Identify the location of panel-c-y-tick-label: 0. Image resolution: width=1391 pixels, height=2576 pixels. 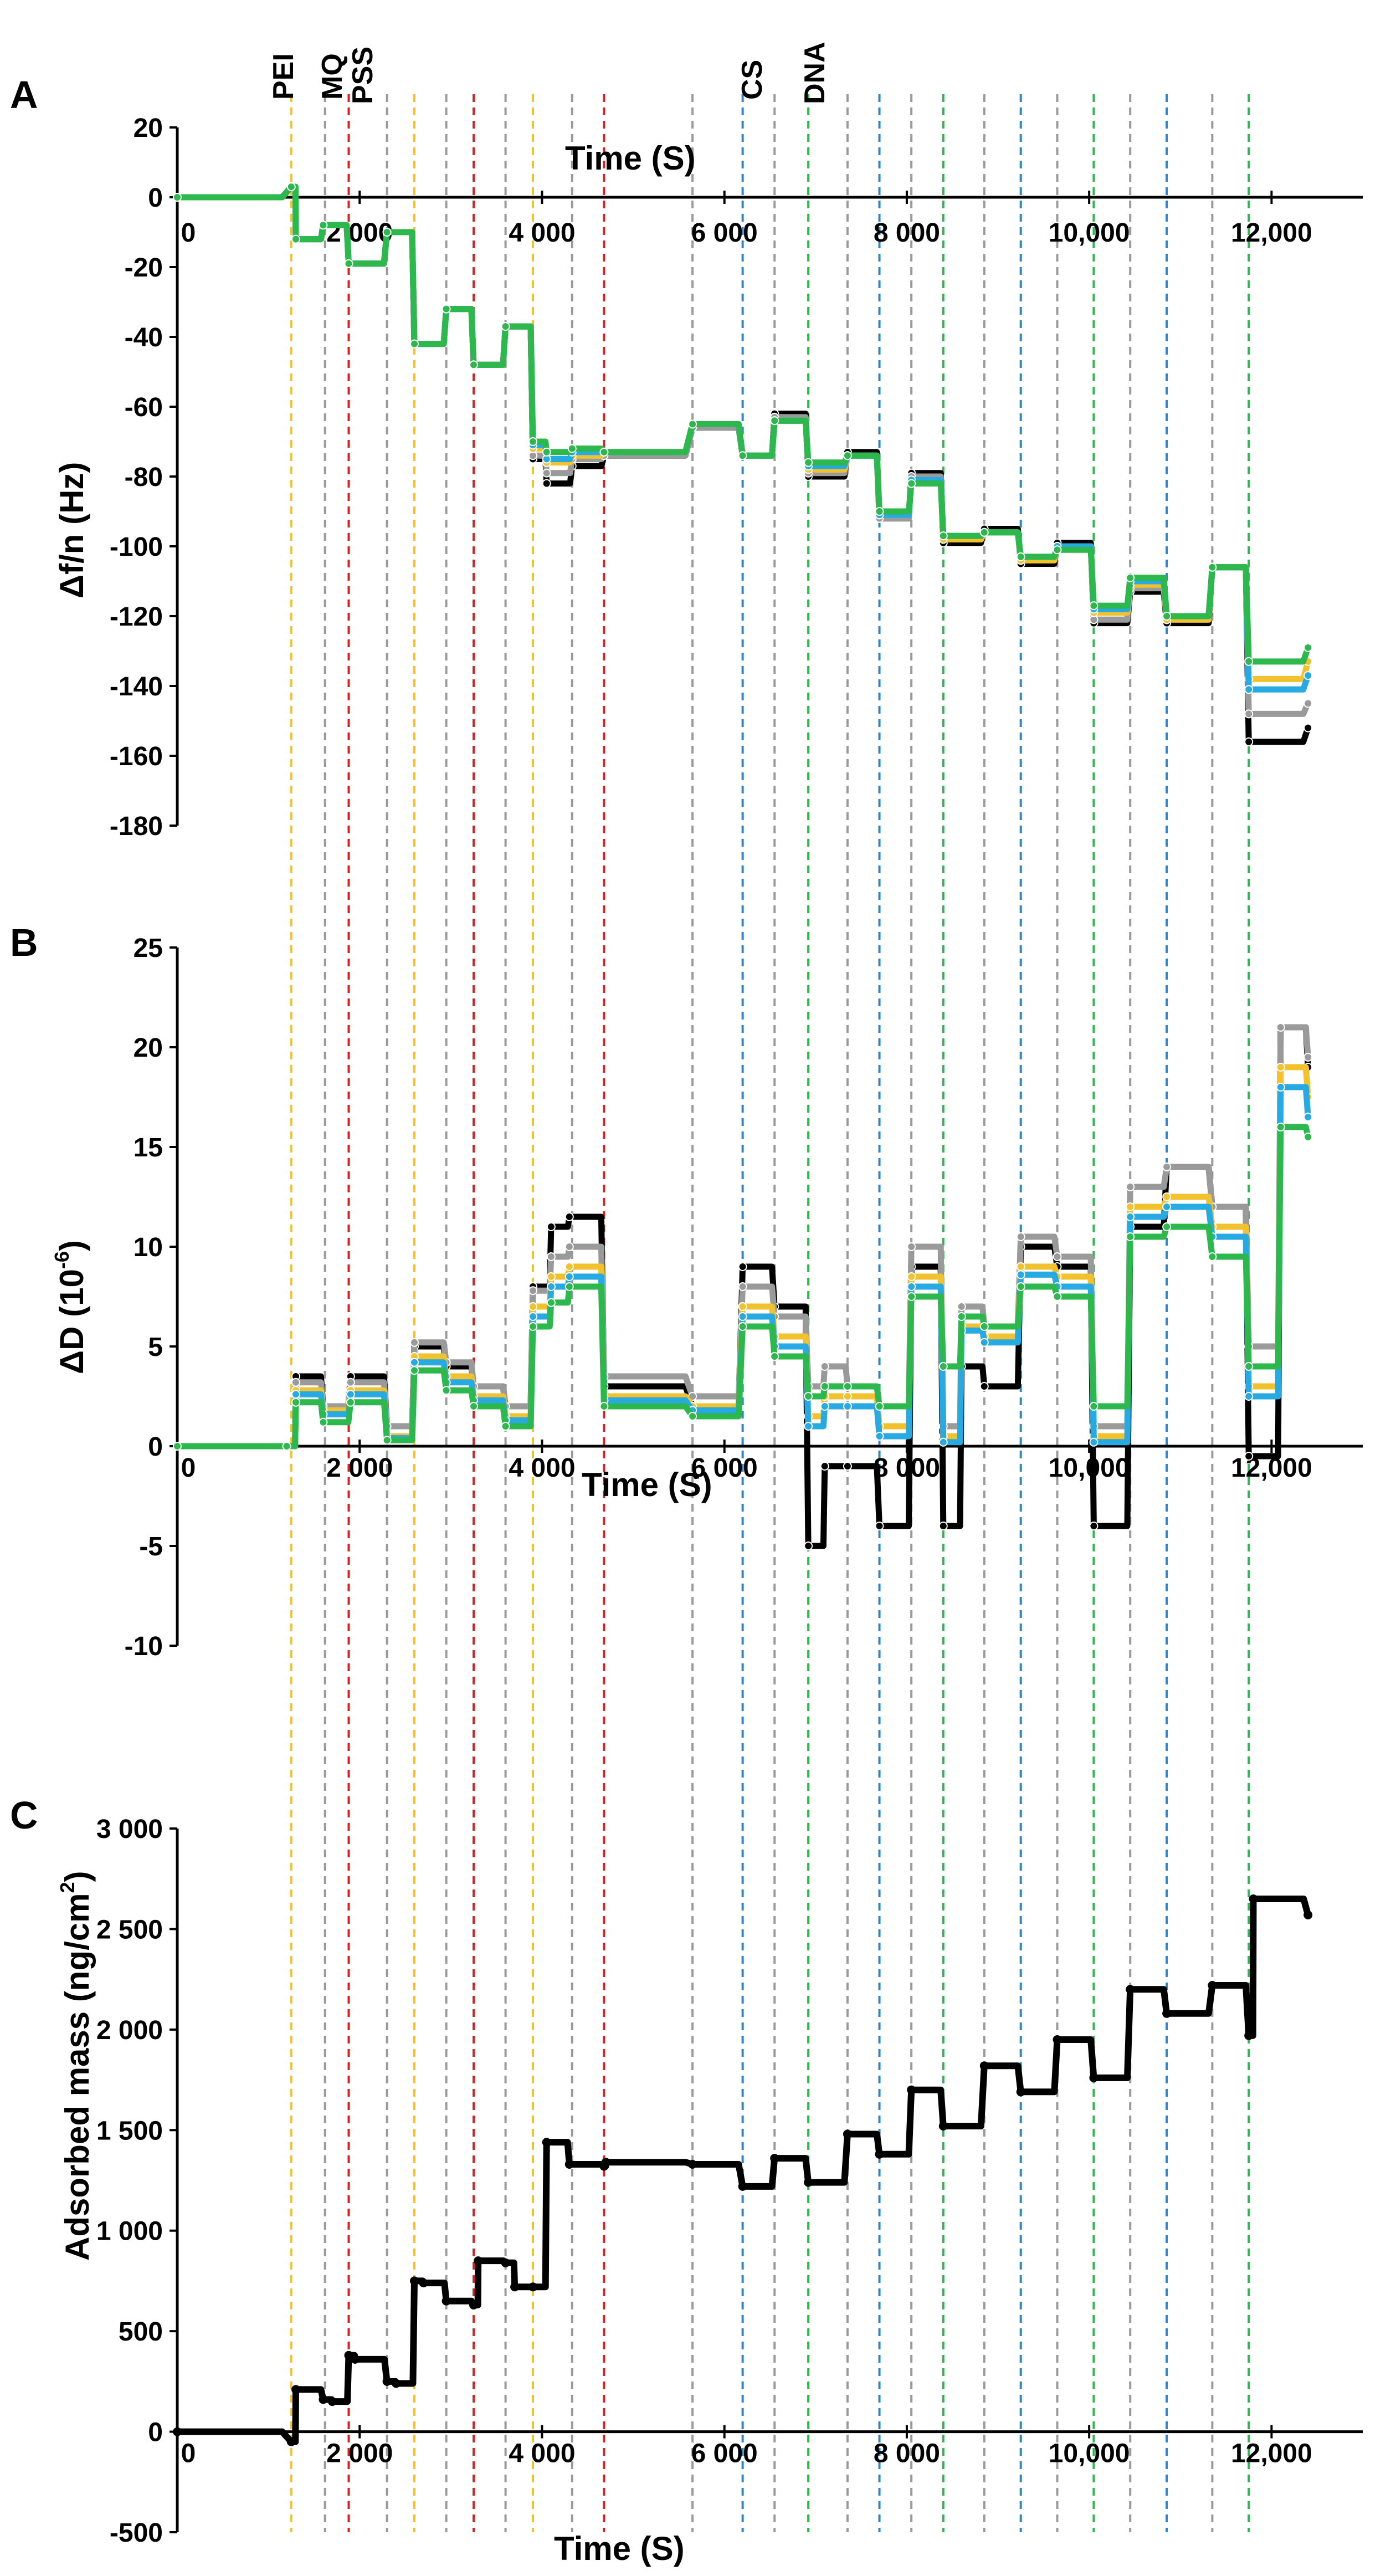
(155, 2432).